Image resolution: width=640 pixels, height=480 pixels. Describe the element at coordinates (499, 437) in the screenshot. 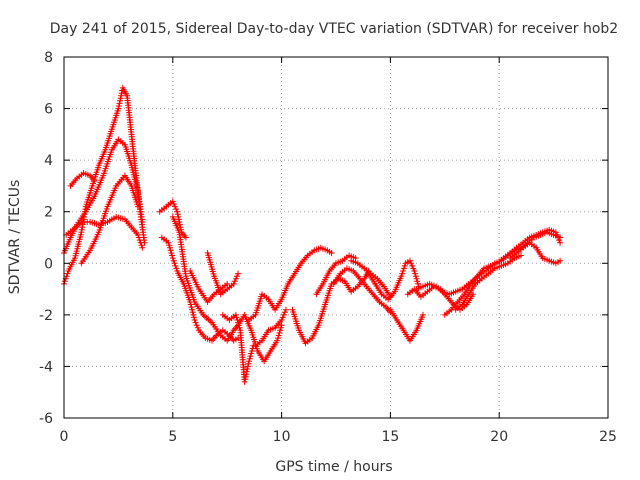

I see `x-tick-label: 20` at that location.